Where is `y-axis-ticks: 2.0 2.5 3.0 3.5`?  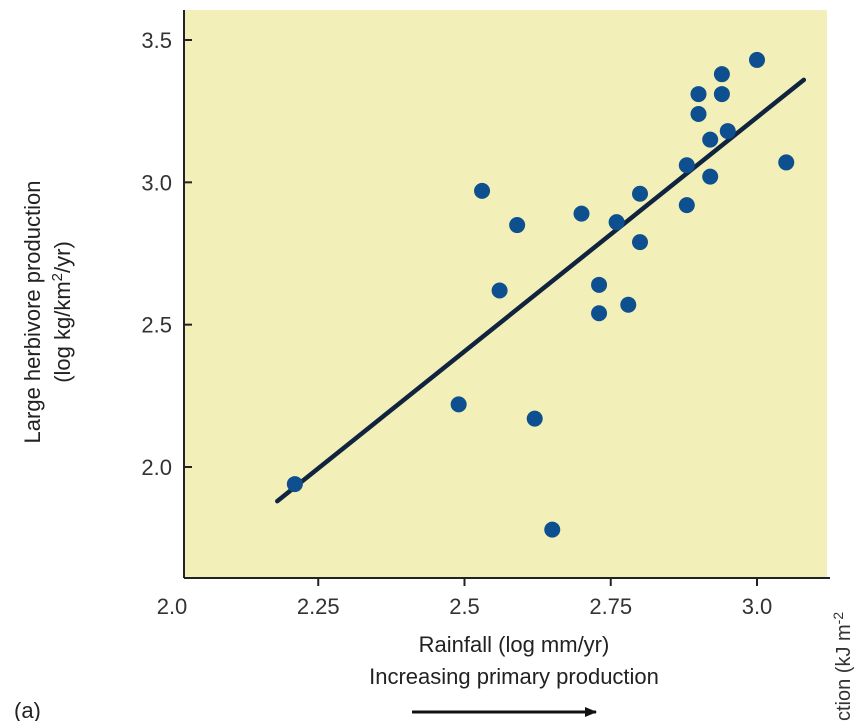
y-axis-ticks: 2.0 2.5 3.0 3.5 is located at coordinates (166, 254).